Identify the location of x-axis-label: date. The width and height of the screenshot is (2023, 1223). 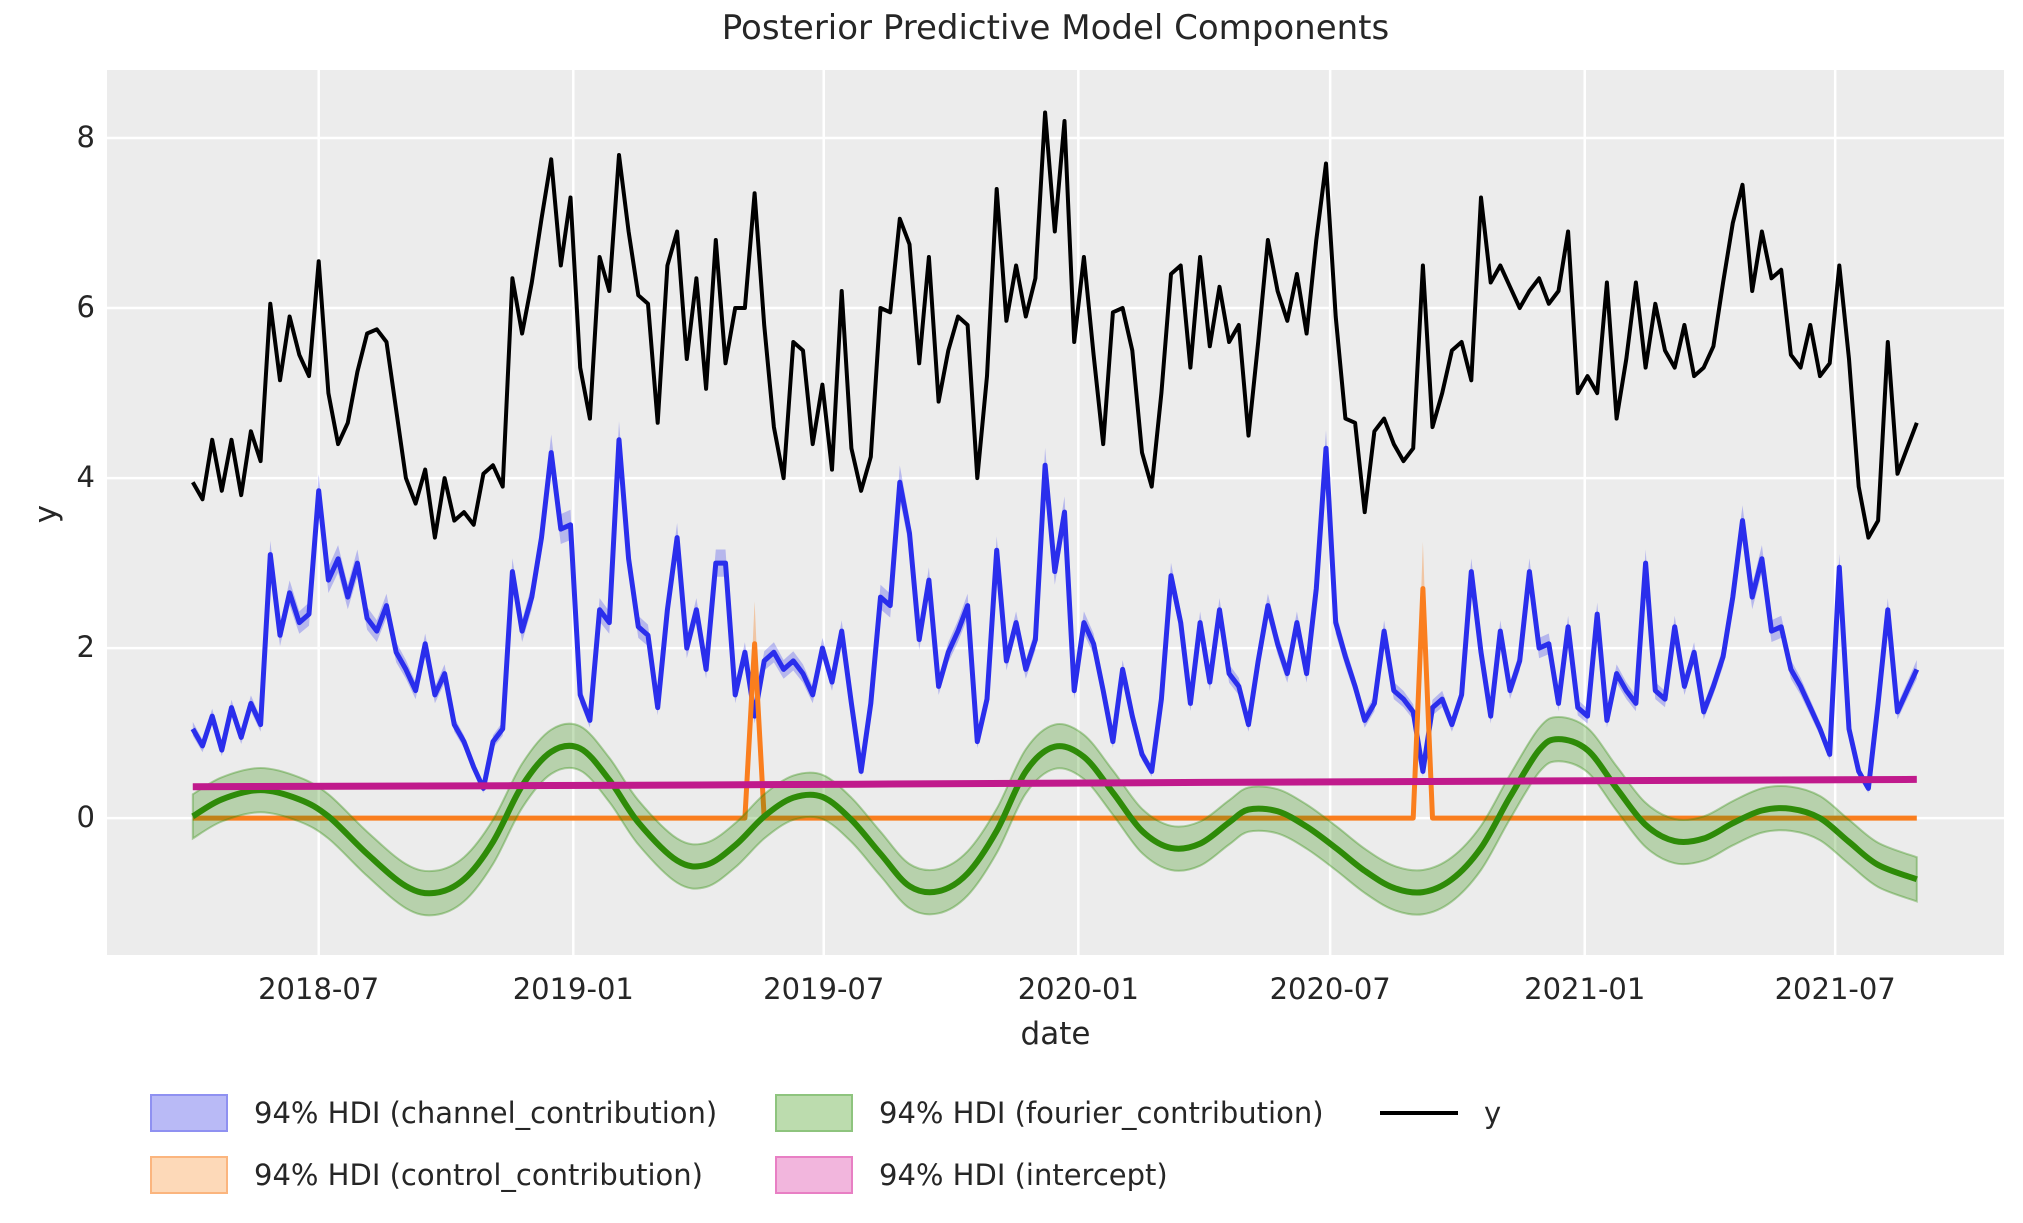
(1055, 1034).